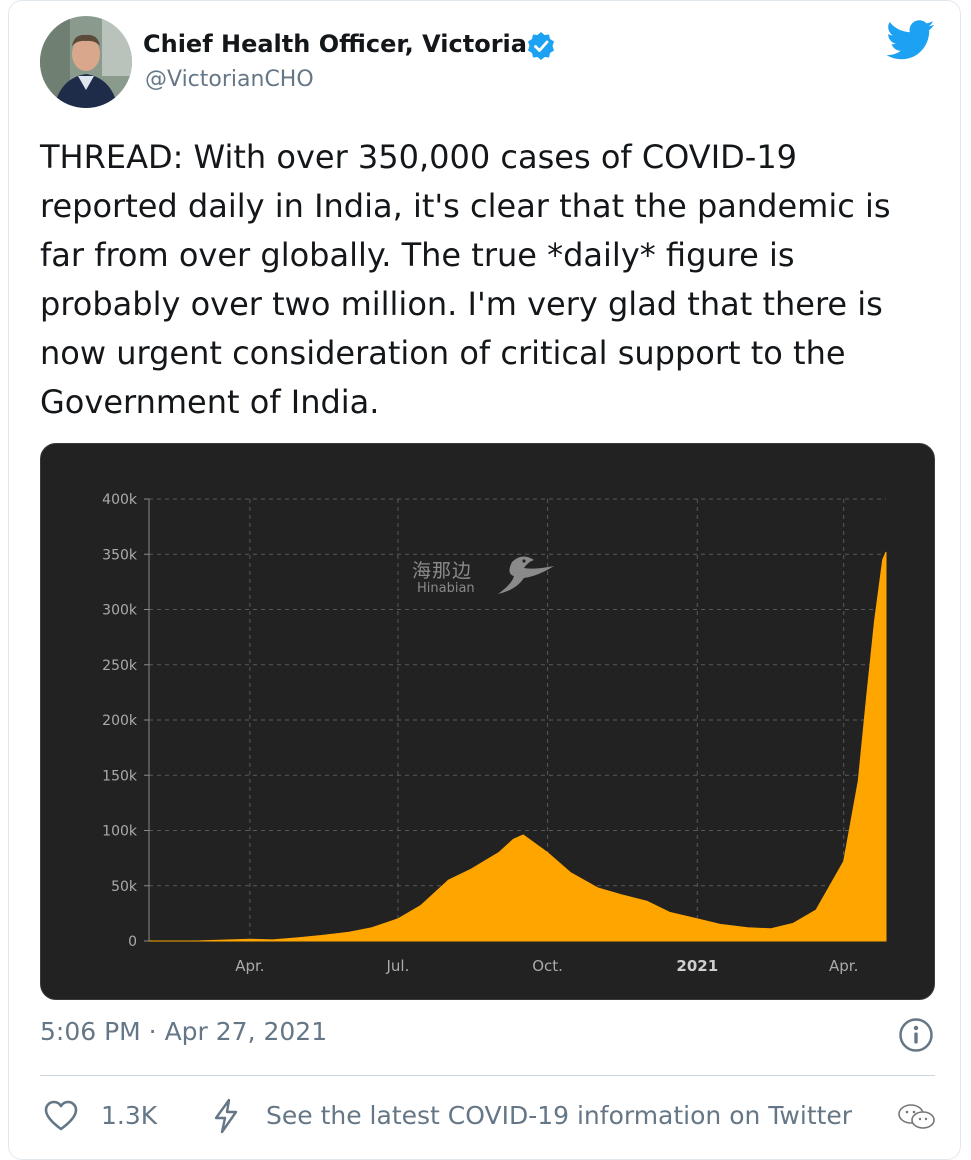  What do you see at coordinates (120, 832) in the screenshot?
I see `y-tick-label: 100k` at bounding box center [120, 832].